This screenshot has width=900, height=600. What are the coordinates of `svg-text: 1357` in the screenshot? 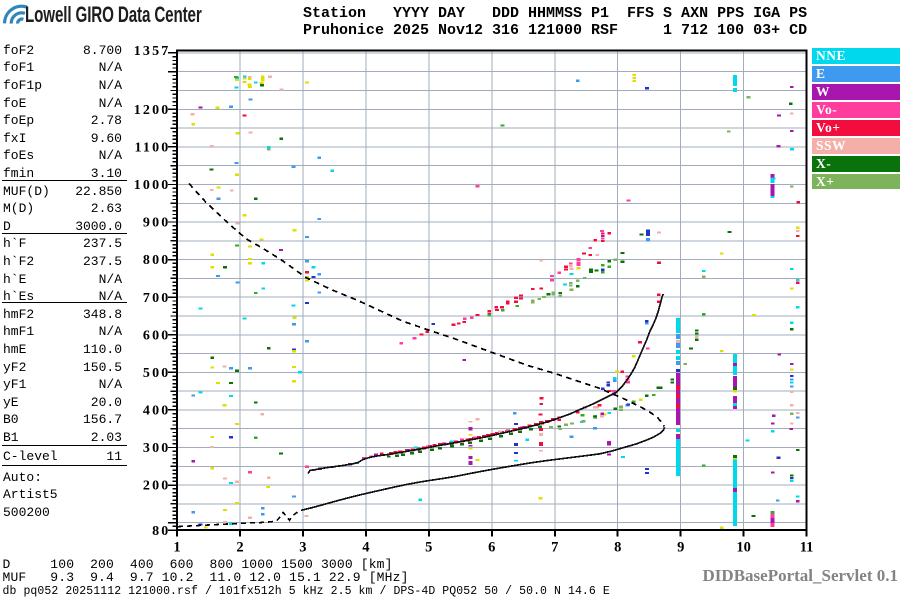 It's located at (152, 51).